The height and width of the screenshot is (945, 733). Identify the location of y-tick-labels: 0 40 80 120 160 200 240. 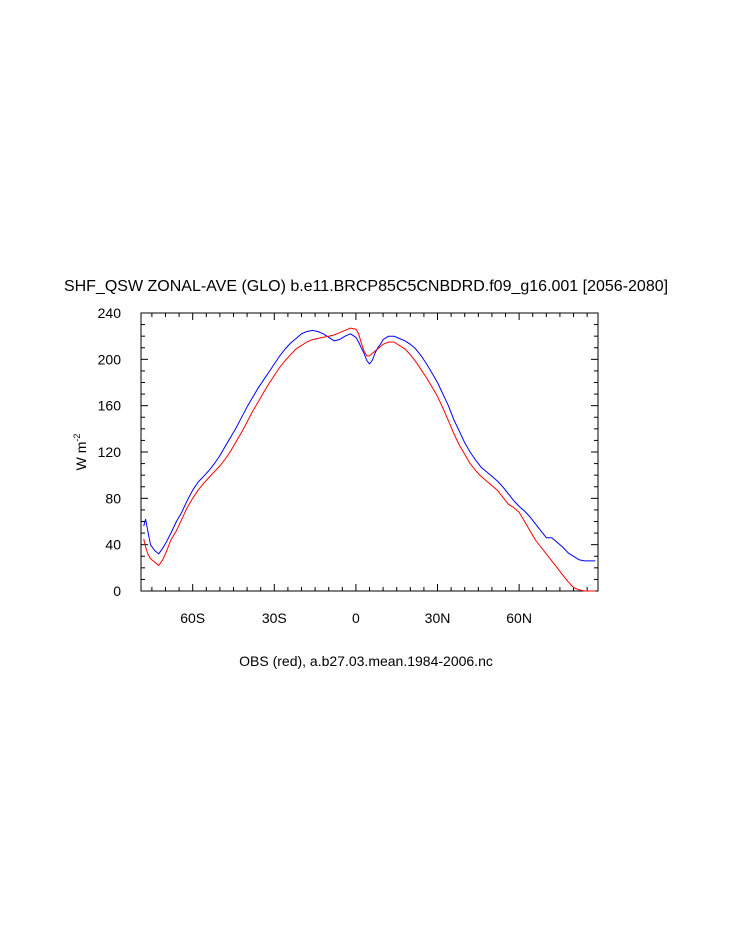
(110, 452).